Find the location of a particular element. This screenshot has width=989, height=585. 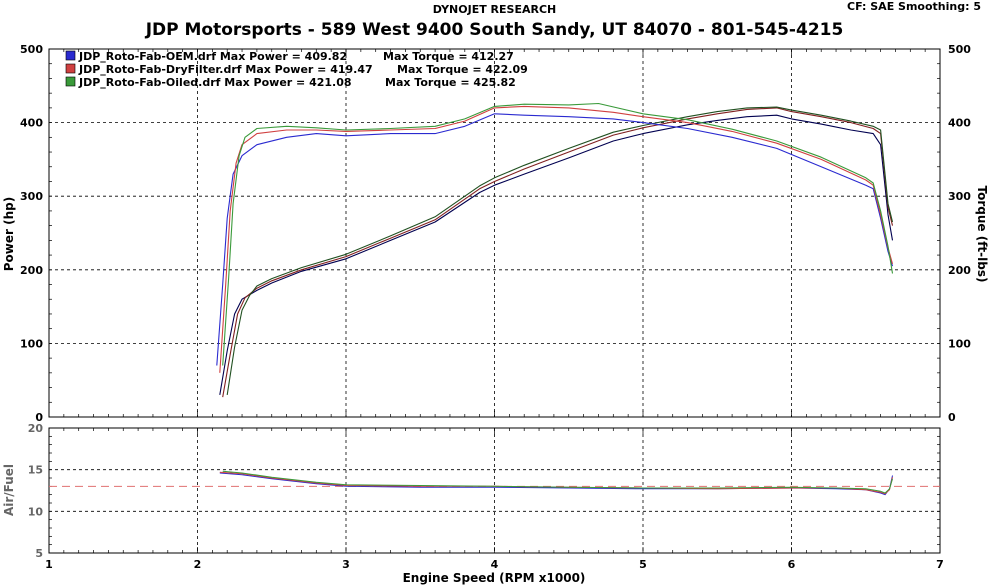

rpm-tick-label: 1 is located at coordinates (49, 564).